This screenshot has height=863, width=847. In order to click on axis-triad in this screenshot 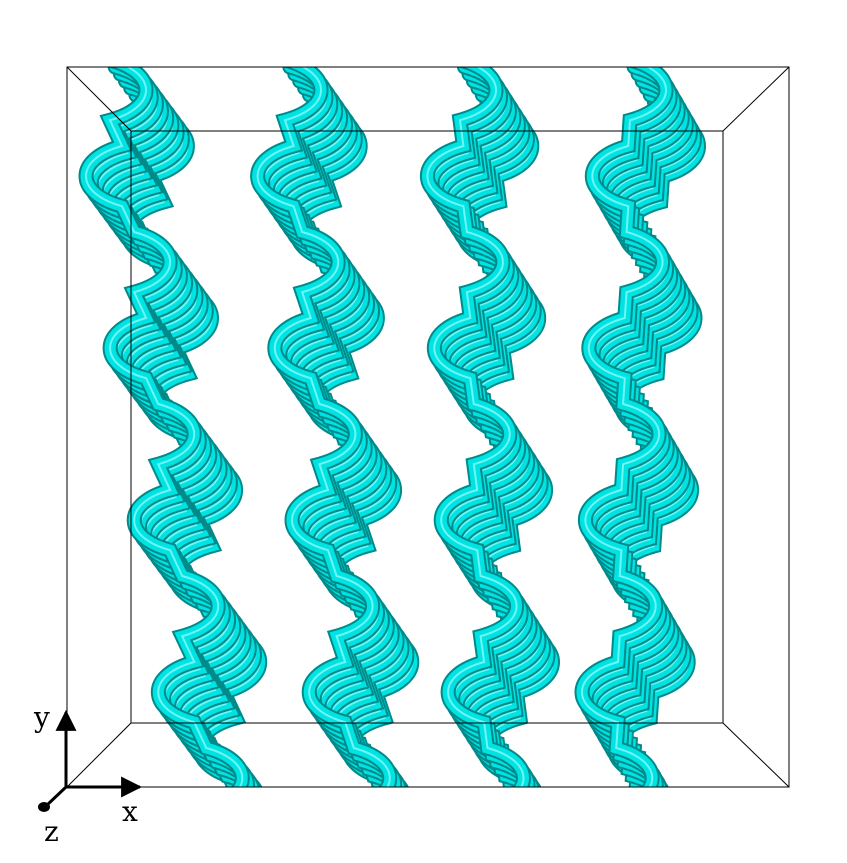, I will do `click(90, 760)`.